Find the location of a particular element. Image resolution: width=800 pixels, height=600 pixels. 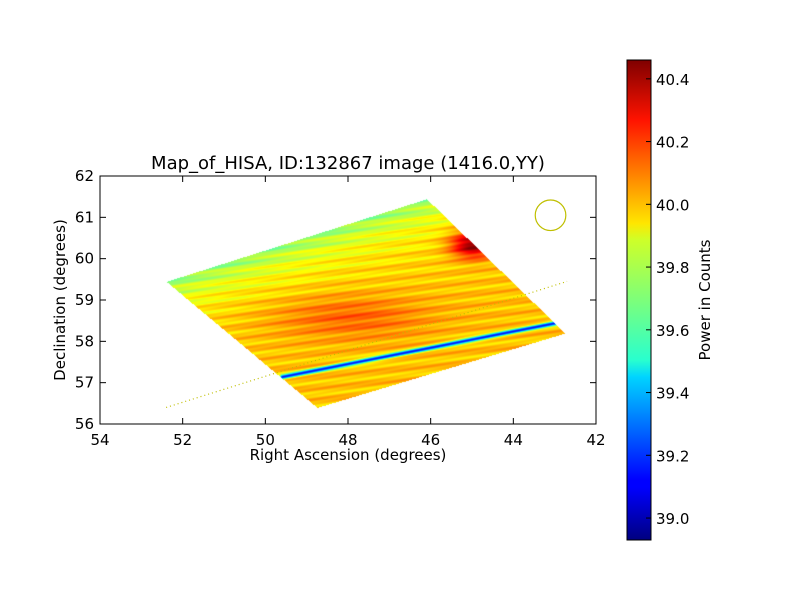

y-axis-label: Declination (degrees) is located at coordinates (60, 300).